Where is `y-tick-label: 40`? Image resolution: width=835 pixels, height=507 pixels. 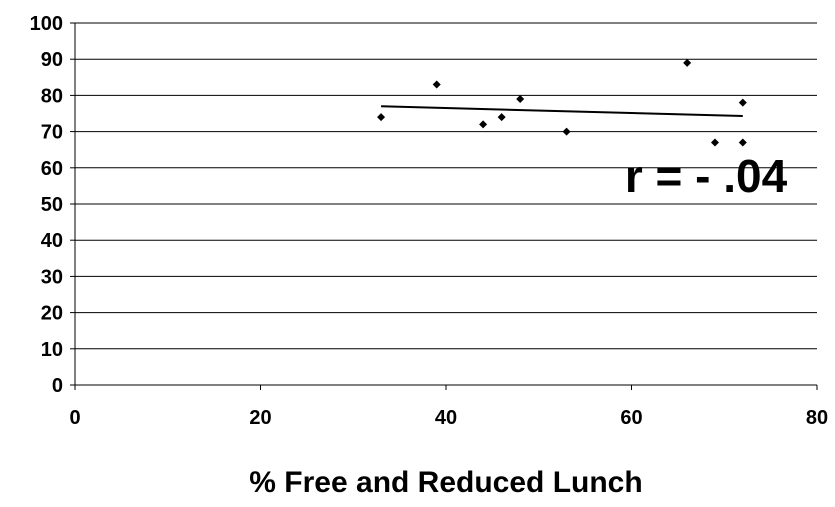
y-tick-label: 40 is located at coordinates (52, 241).